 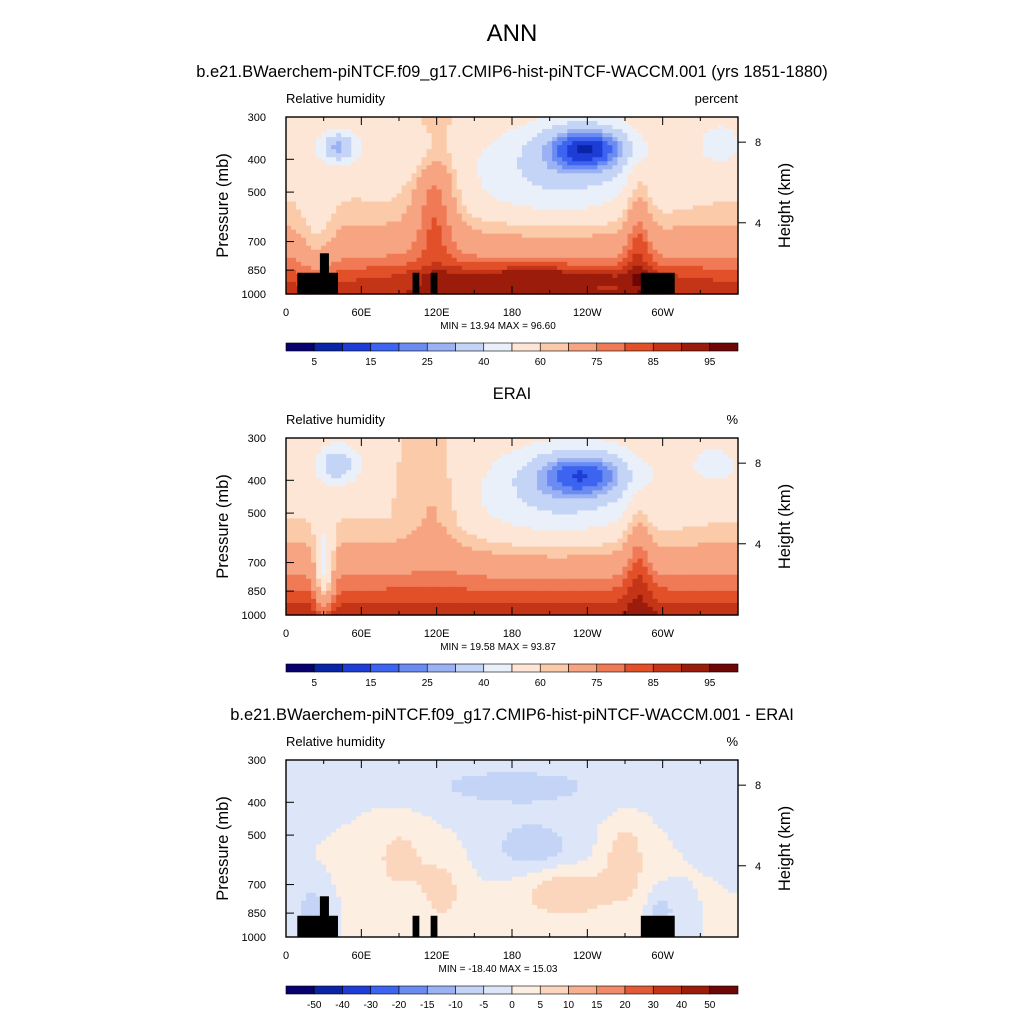 What do you see at coordinates (434, 283) in the screenshot?
I see `topography-block` at bounding box center [434, 283].